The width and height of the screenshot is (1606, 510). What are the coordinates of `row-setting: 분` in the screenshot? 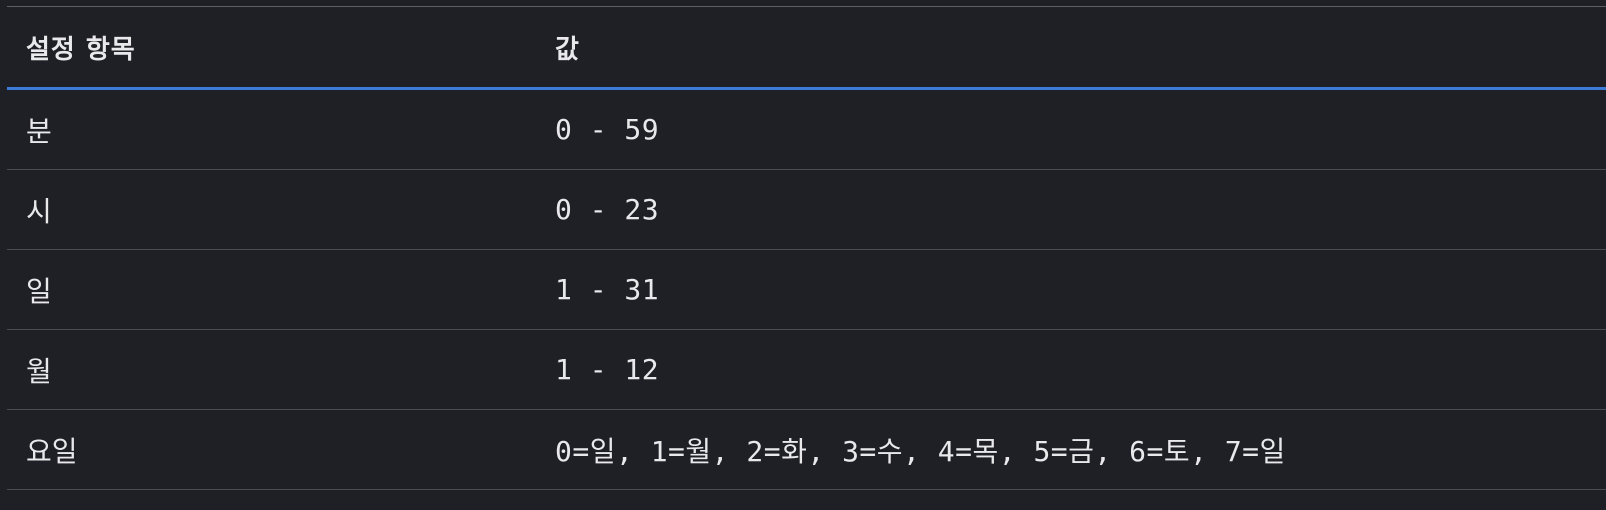 It's located at (39, 131).